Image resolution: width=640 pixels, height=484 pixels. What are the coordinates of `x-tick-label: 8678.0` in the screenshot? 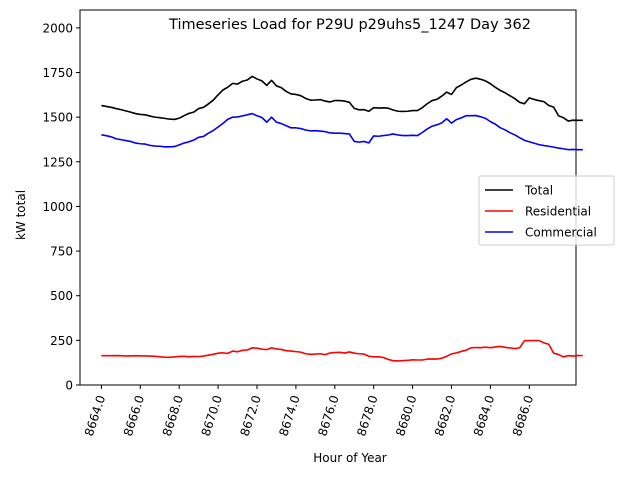 It's located at (367, 416).